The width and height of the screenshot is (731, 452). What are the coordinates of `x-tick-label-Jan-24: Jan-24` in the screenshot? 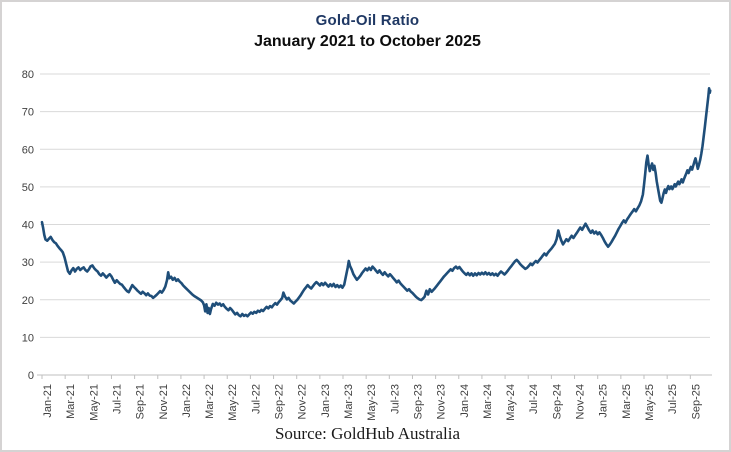 It's located at (465, 401).